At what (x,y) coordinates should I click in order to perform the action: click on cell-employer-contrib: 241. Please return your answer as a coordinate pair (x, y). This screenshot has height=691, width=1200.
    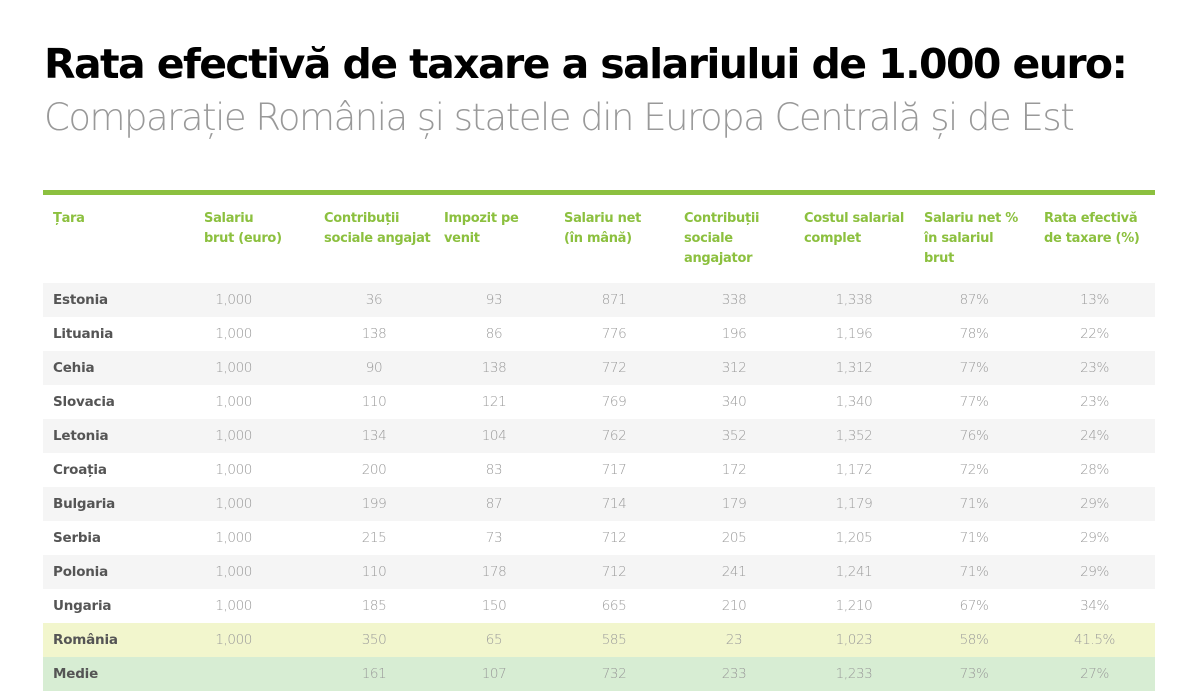
    Looking at the image, I should click on (734, 572).